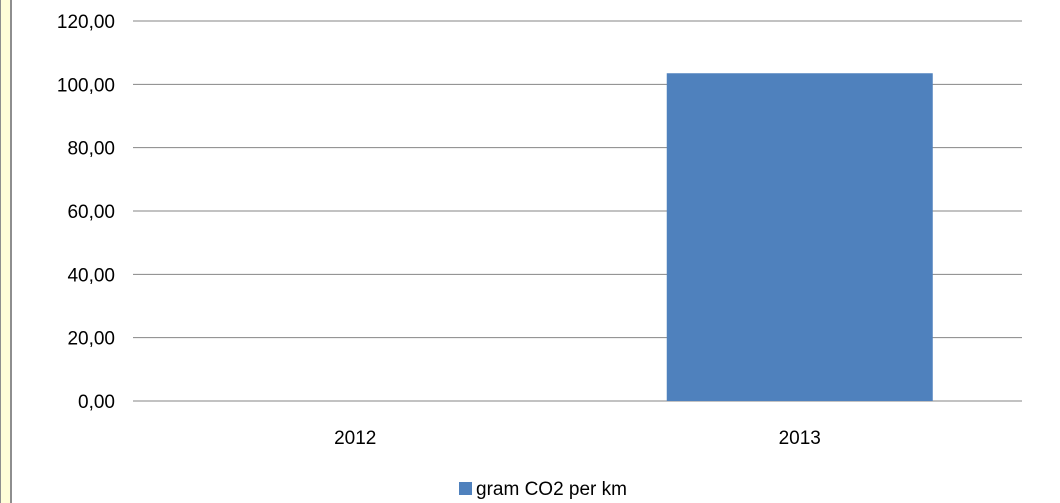  Describe the element at coordinates (86, 22) in the screenshot. I see `y-tick-label: 120,00` at that location.